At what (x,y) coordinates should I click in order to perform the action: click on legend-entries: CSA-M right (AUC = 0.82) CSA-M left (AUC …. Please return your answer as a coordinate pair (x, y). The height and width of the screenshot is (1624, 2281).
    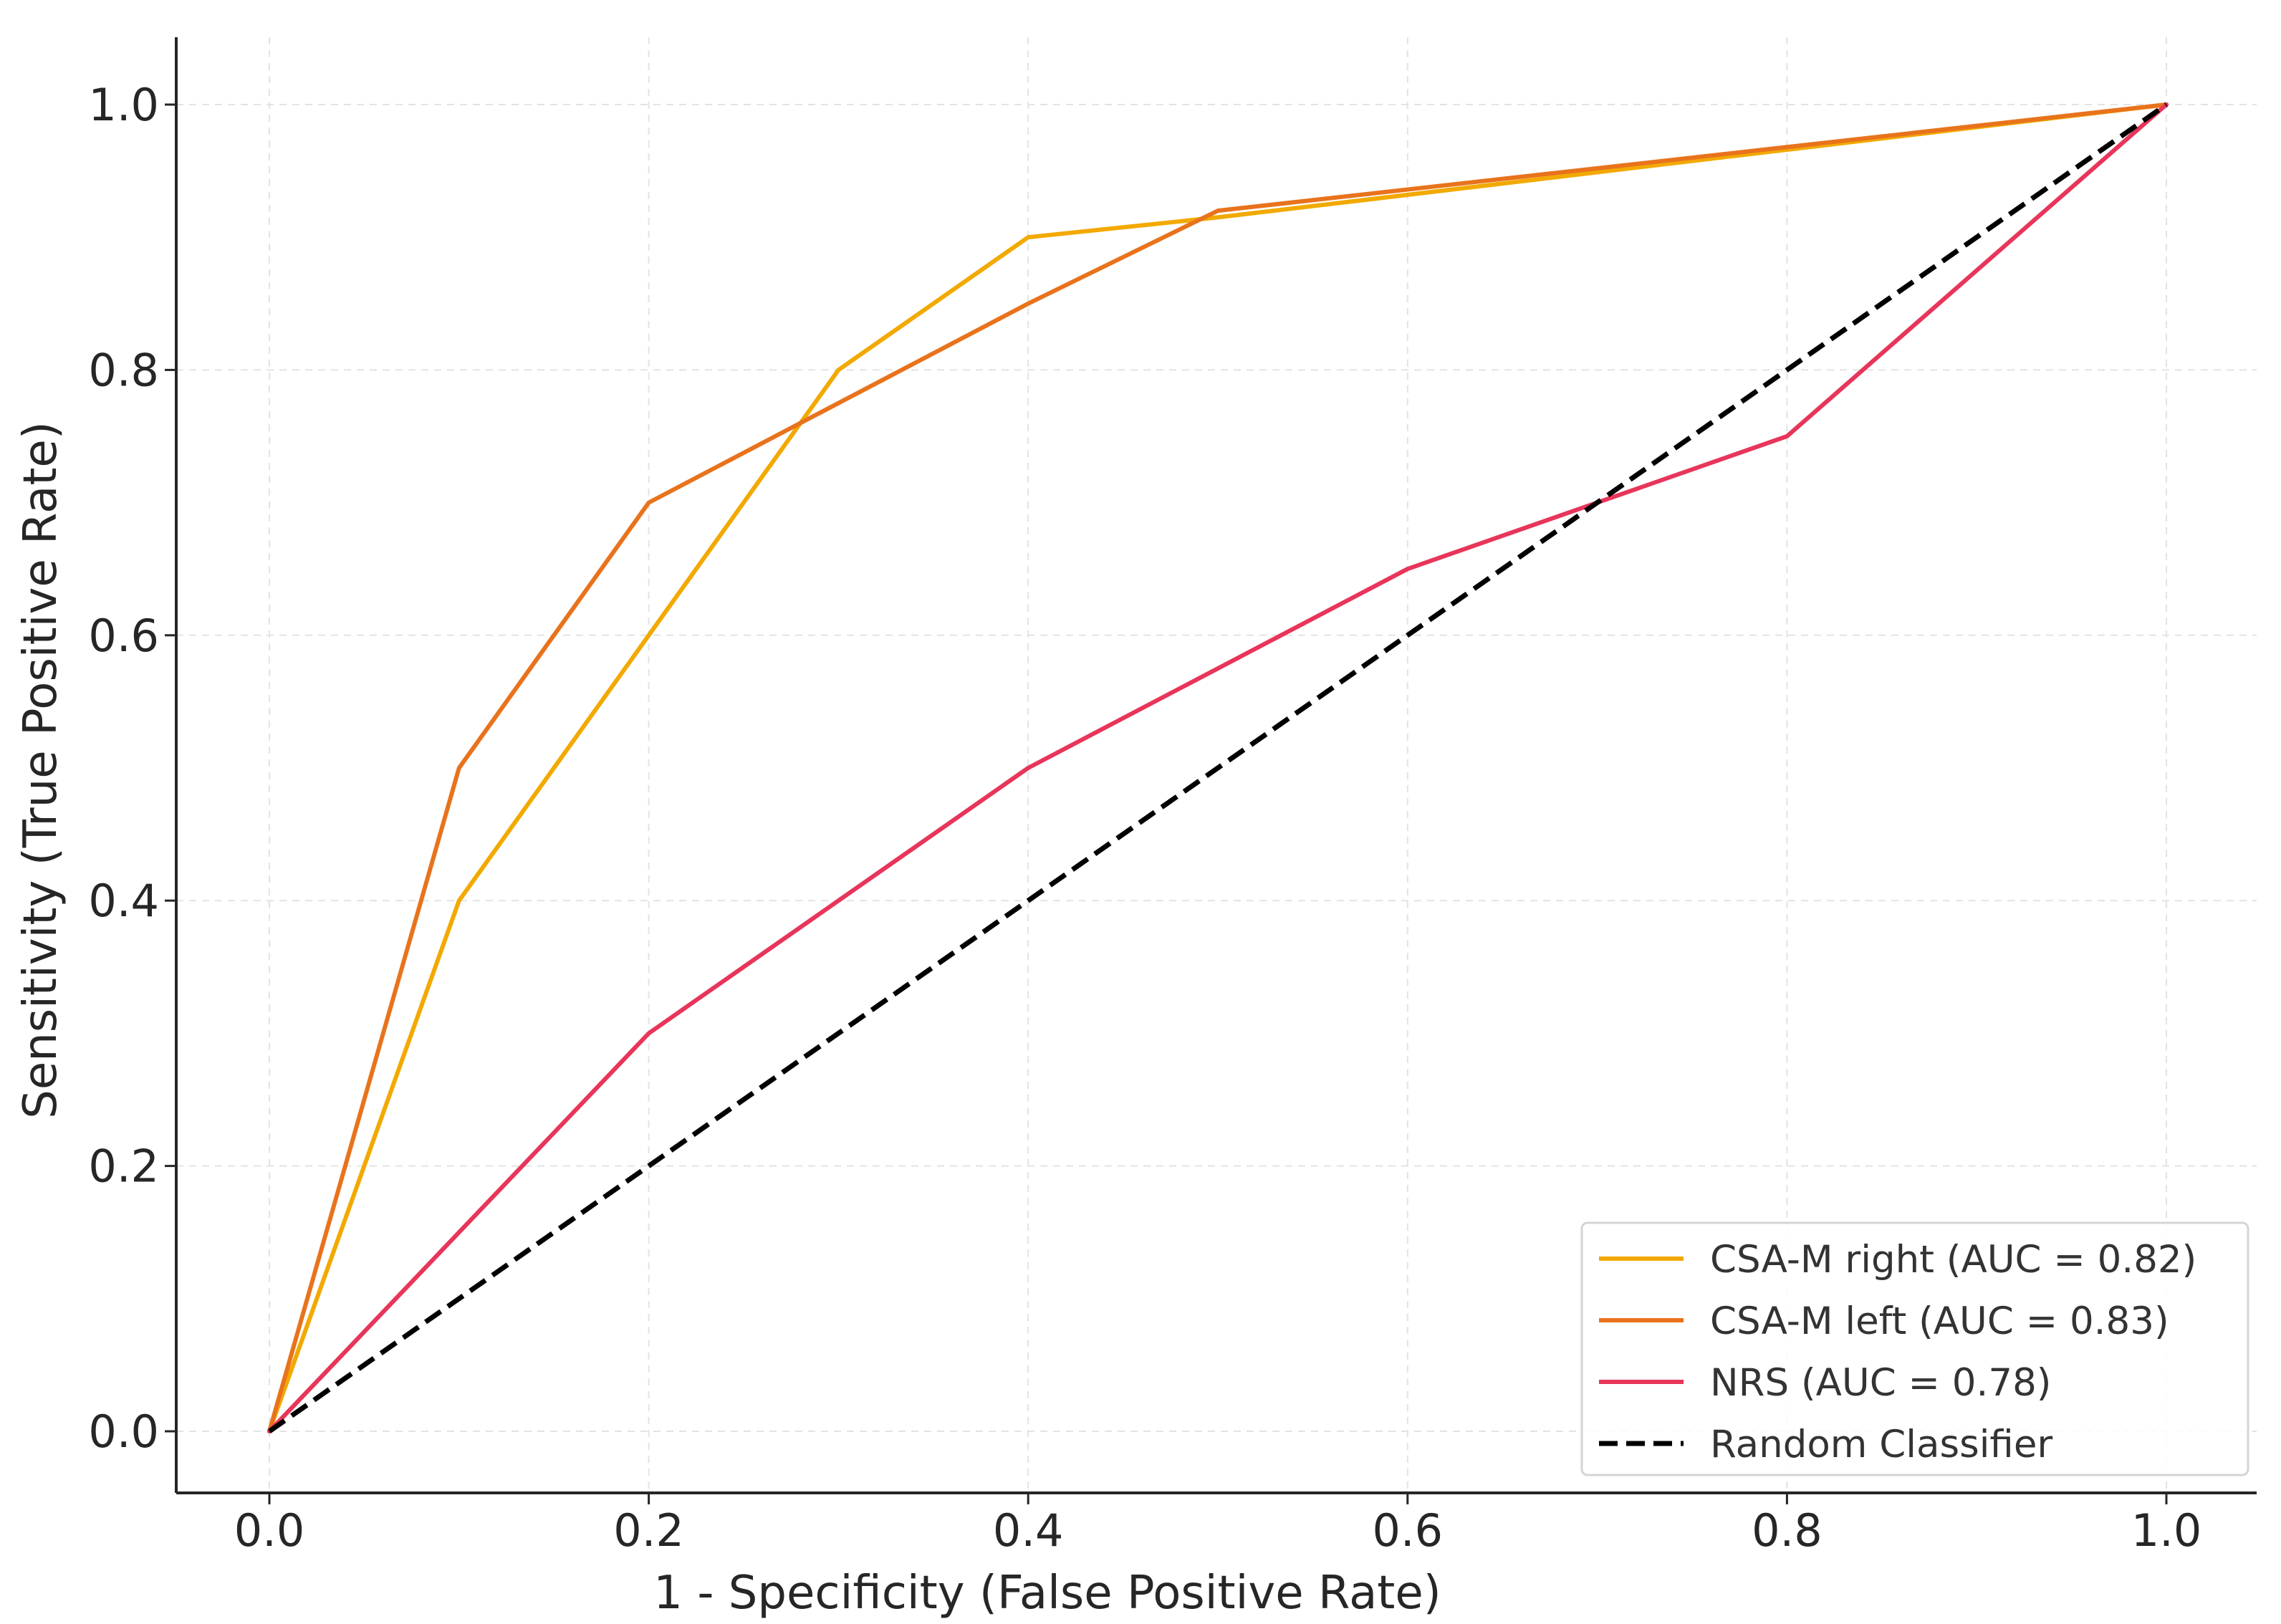
    Looking at the image, I should click on (1898, 1352).